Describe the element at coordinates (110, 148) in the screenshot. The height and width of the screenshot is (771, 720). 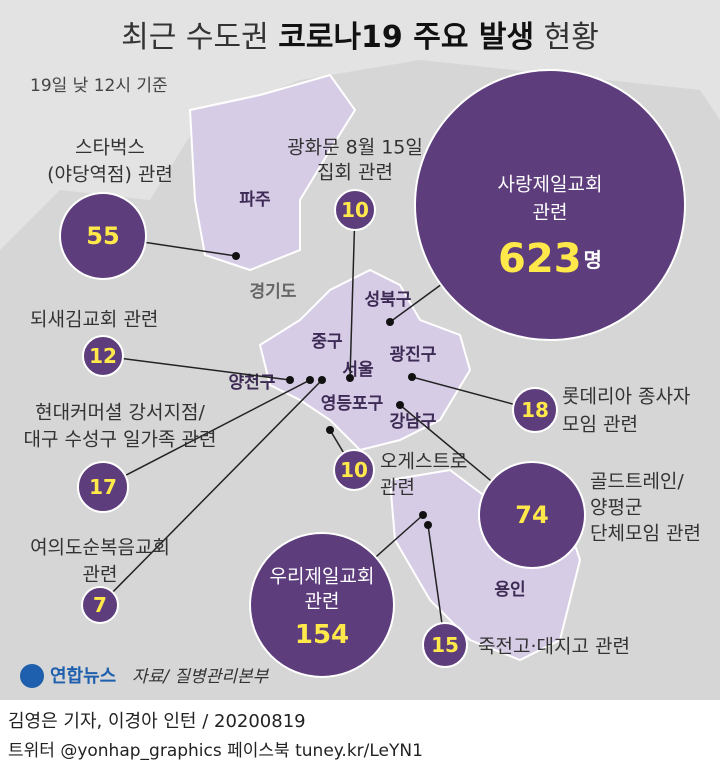
I see `cluster-label: 스타벅스` at that location.